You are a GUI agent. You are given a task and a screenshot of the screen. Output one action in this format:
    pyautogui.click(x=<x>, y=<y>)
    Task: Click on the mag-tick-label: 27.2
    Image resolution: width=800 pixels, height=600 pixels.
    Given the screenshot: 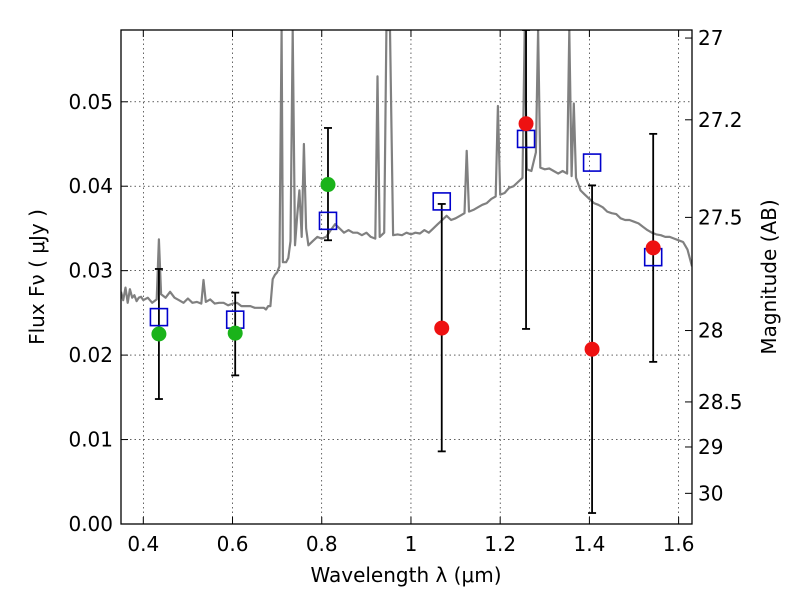 What is the action you would take?
    pyautogui.click(x=720, y=120)
    